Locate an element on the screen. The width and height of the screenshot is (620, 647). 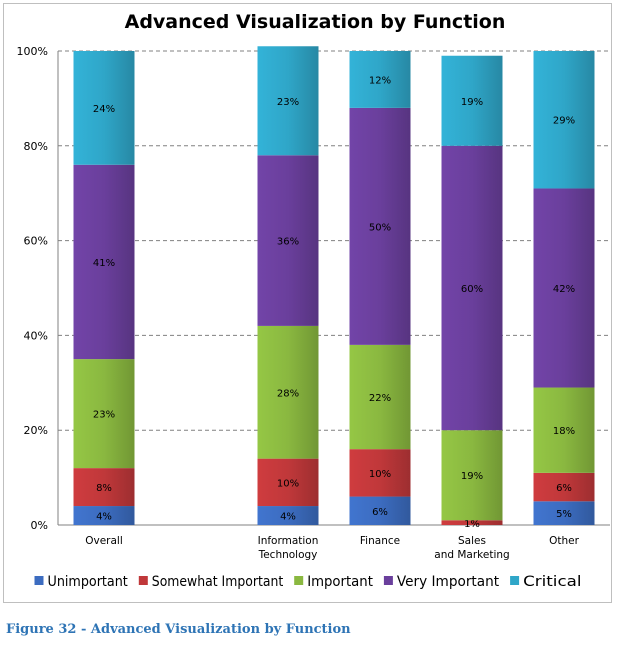
data-label: 29% is located at coordinates (564, 121).